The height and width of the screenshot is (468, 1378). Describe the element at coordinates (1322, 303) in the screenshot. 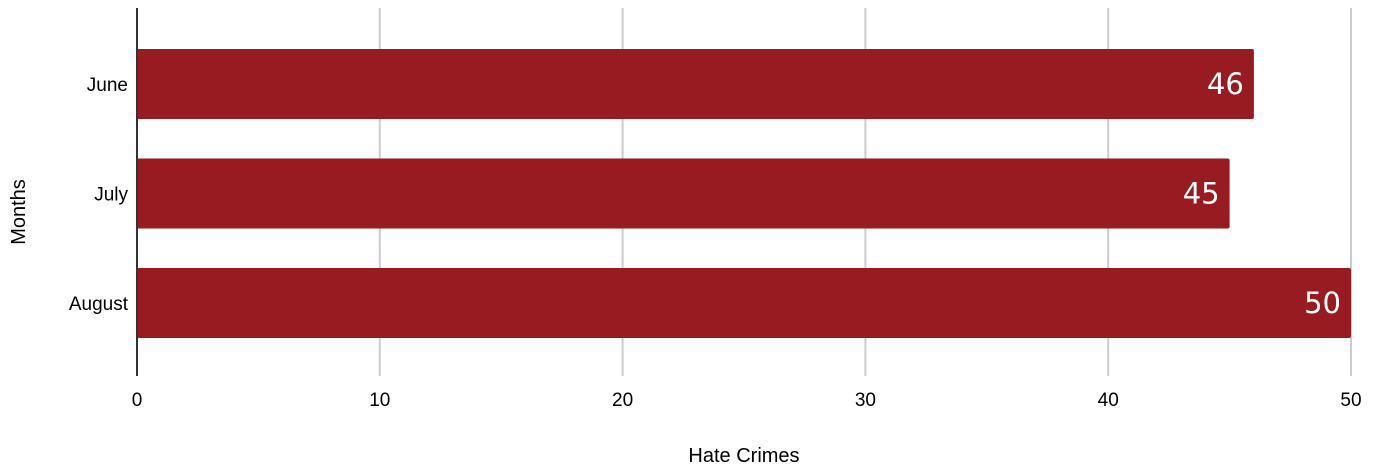

I see `data-label: 50` at that location.